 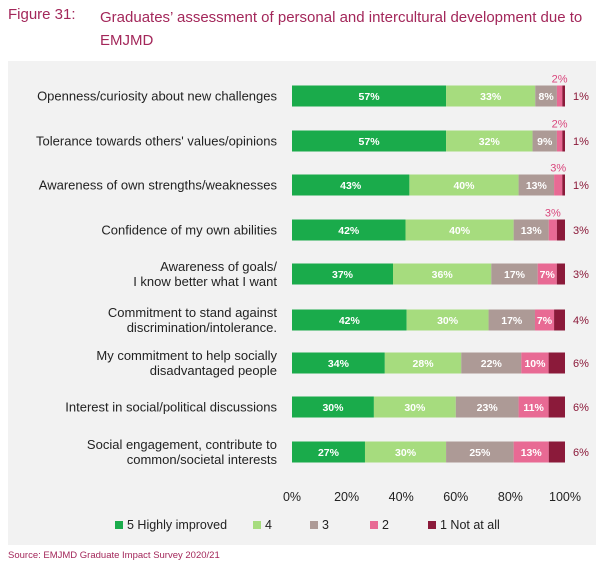 I want to click on category-label: Interest in social/political discussions, so click(x=171, y=407).